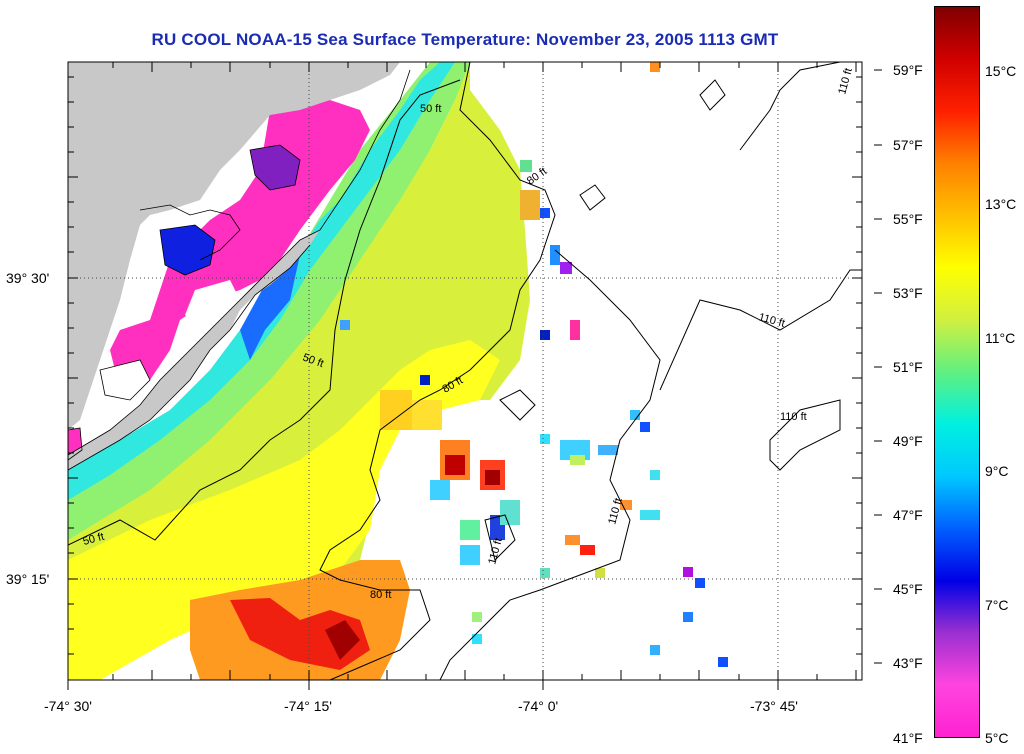 The width and height of the screenshot is (1024, 754). Describe the element at coordinates (187, 250) in the screenshot. I see `marsh-blue` at that location.